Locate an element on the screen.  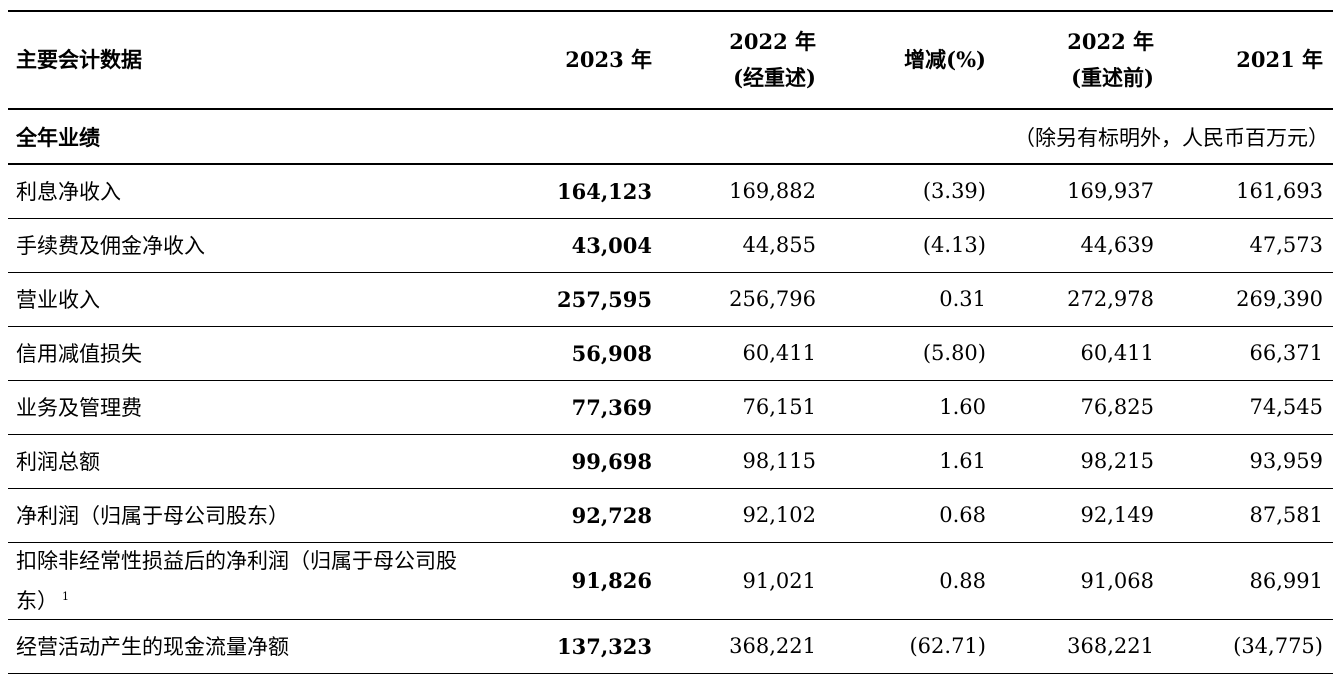
value-change: 1.61 is located at coordinates (911, 461).